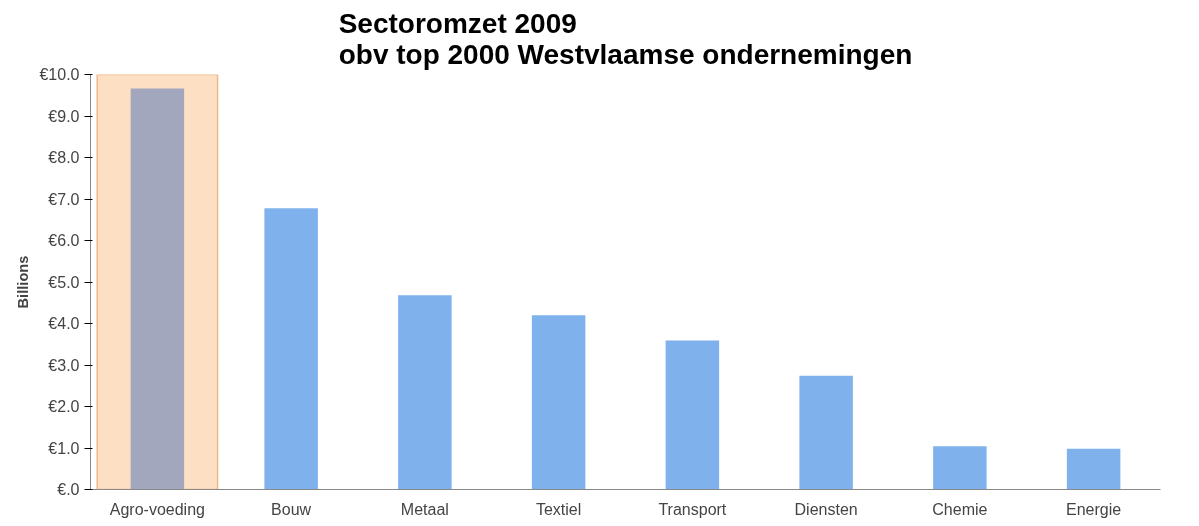 The height and width of the screenshot is (526, 1199). I want to click on x-tick-label: Diensten, so click(826, 509).